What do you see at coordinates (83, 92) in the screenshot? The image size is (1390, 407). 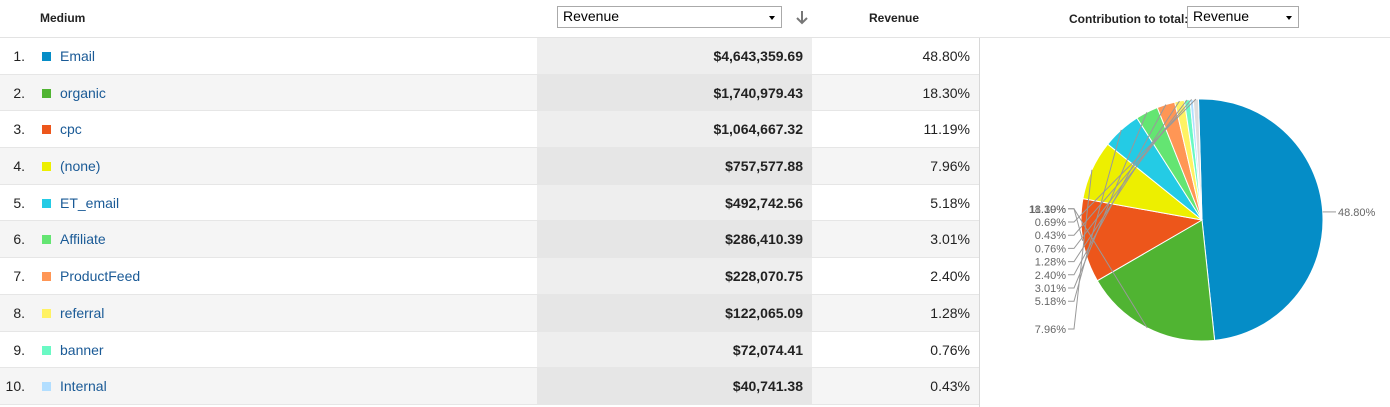 I see `medium-link: organic` at bounding box center [83, 92].